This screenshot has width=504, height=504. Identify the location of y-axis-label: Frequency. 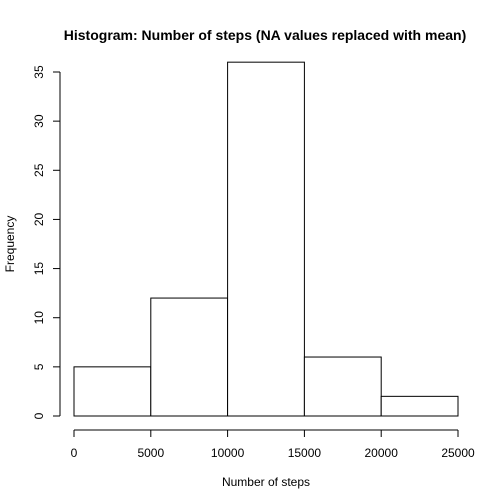
(10, 244).